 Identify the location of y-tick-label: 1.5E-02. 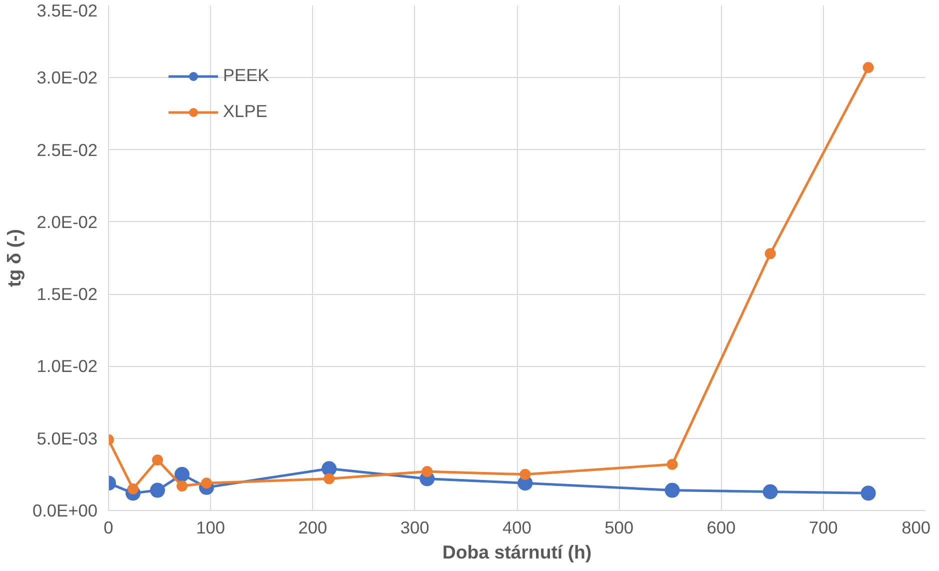
(67, 294).